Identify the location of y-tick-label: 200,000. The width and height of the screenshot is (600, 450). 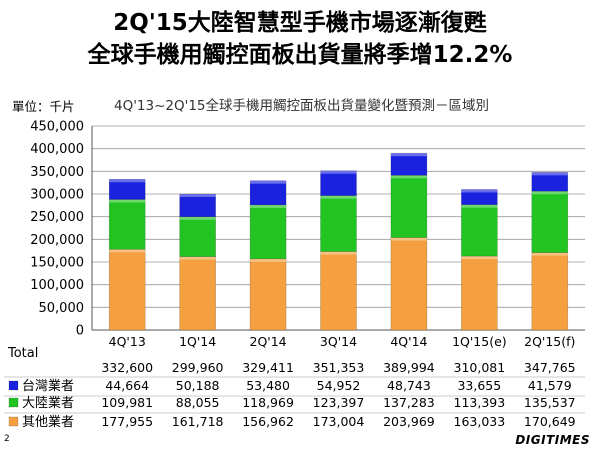
(57, 240).